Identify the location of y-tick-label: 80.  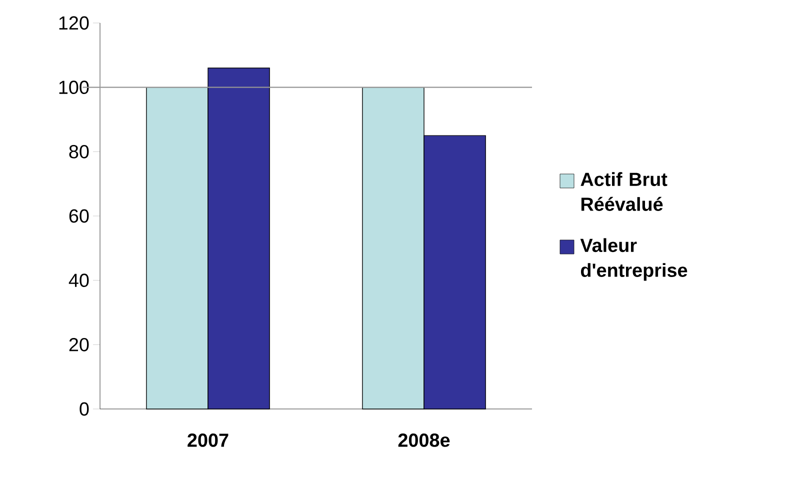
(79, 151).